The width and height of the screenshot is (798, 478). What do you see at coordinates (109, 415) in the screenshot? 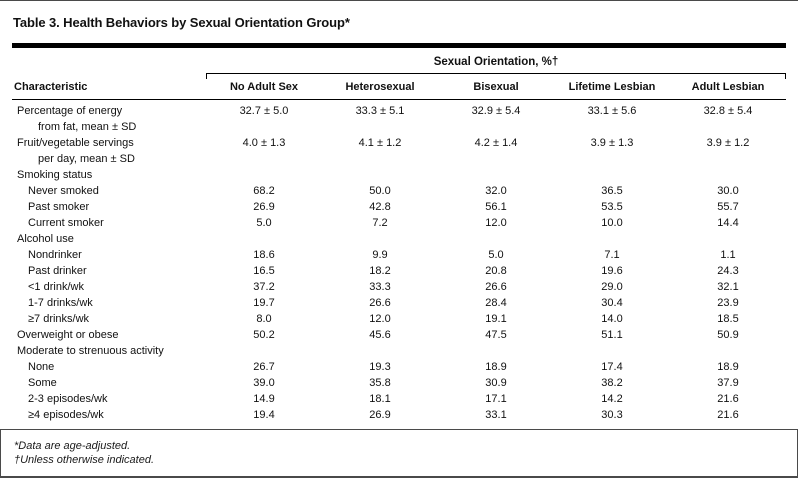
I see `row-label: ≥4 episodes/wk` at bounding box center [109, 415].